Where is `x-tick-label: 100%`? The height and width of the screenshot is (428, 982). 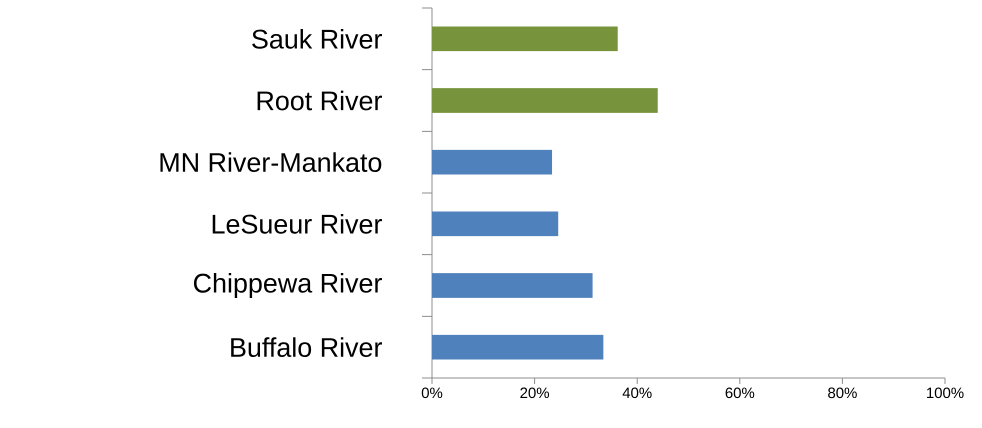
x-tick-label: 100% is located at coordinates (945, 393).